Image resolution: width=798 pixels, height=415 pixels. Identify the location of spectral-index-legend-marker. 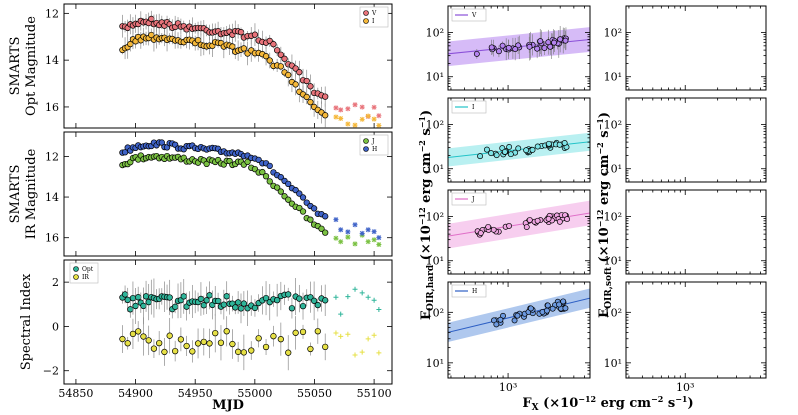
(76, 269).